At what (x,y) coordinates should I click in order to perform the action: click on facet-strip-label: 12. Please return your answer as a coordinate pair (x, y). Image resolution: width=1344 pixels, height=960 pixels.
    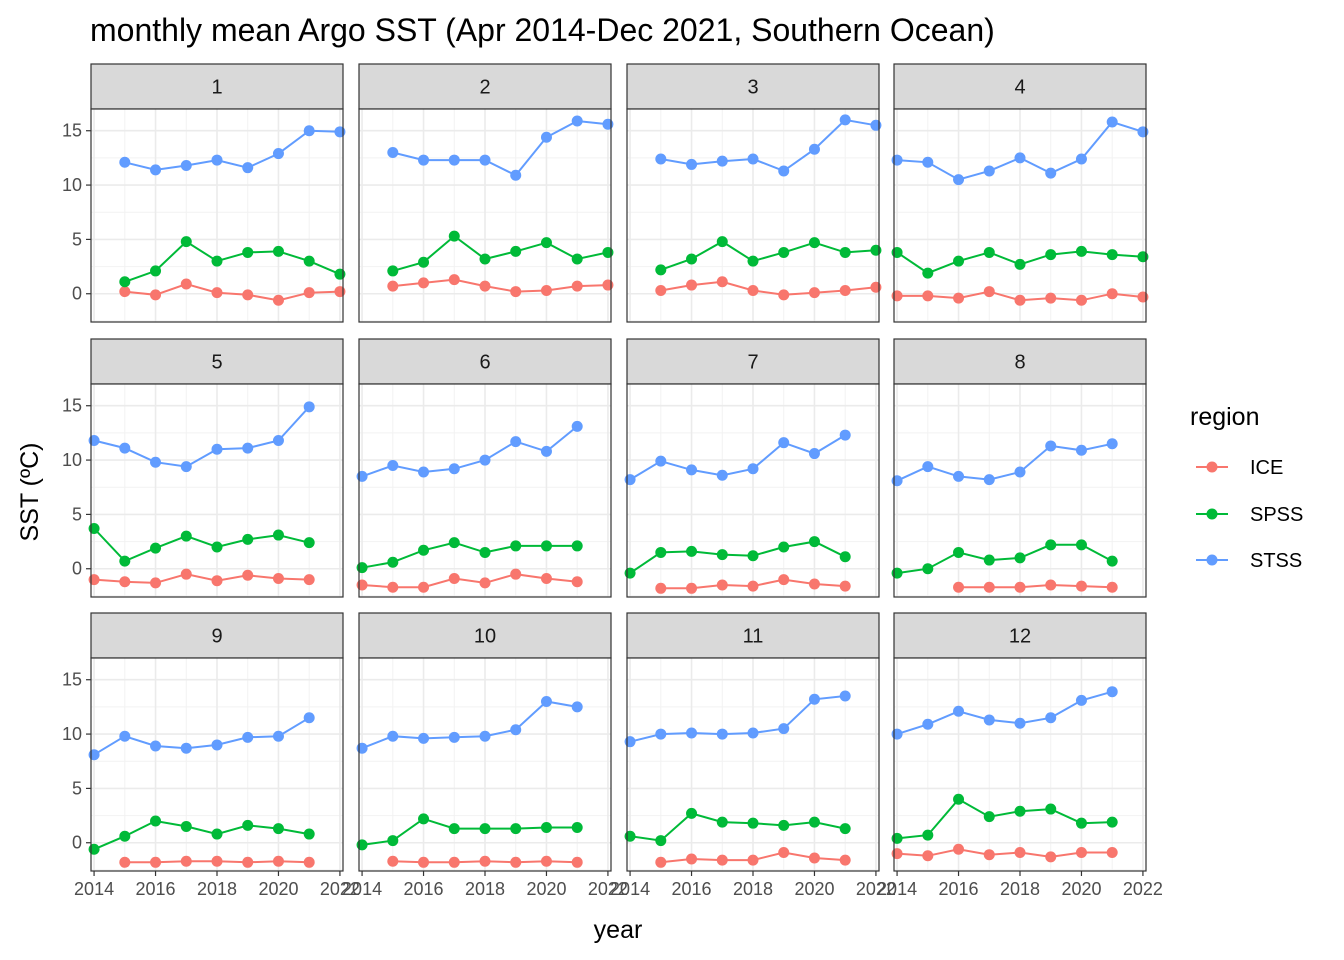
    Looking at the image, I should click on (1020, 637).